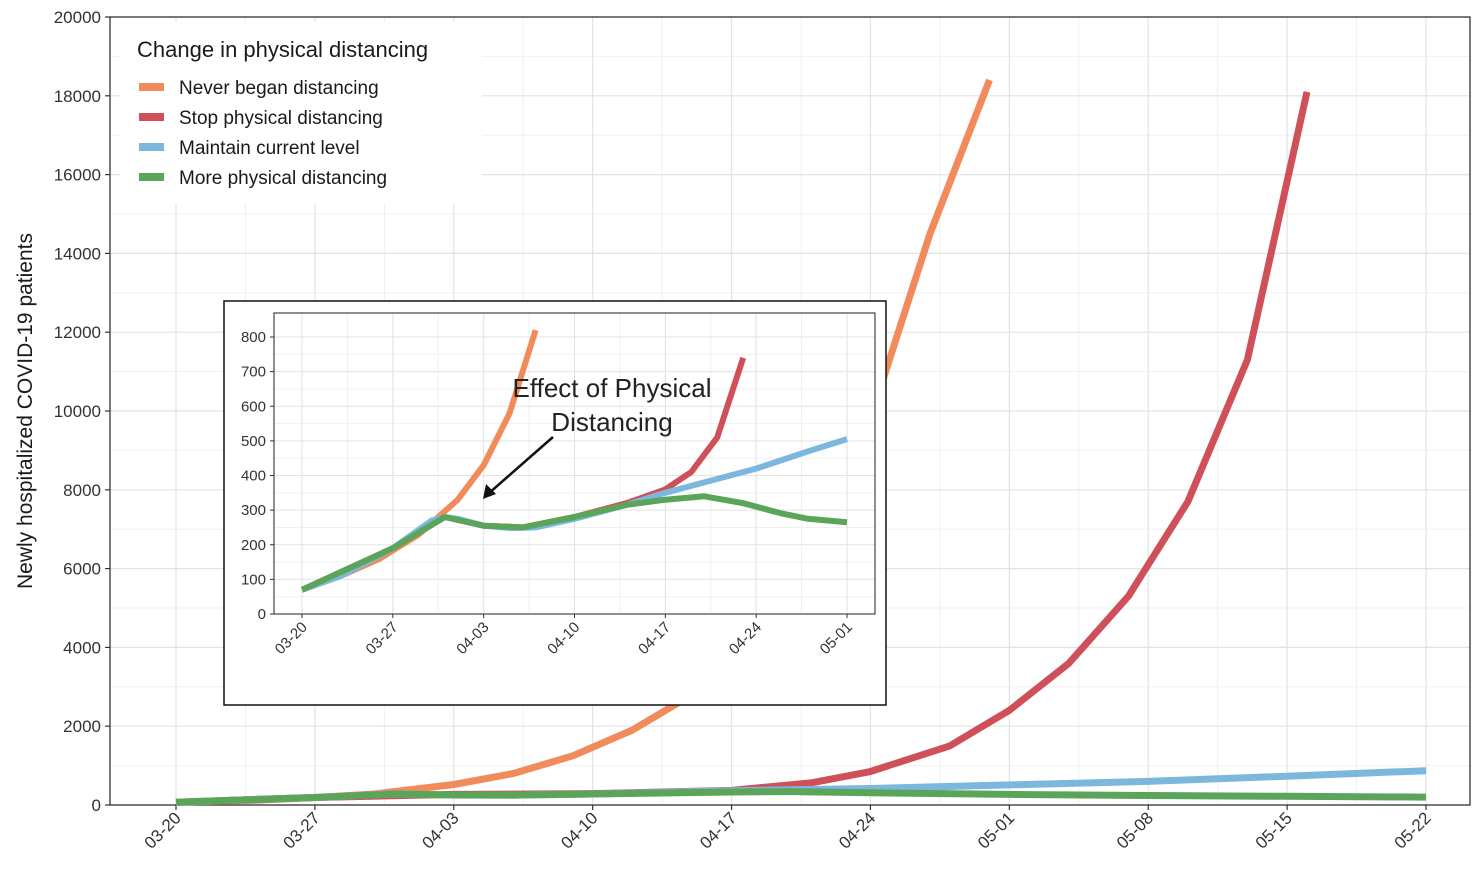 Image resolution: width=1473 pixels, height=872 pixels. Describe the element at coordinates (1413, 830) in the screenshot. I see `main-x-tick-label: 05-22` at that location.